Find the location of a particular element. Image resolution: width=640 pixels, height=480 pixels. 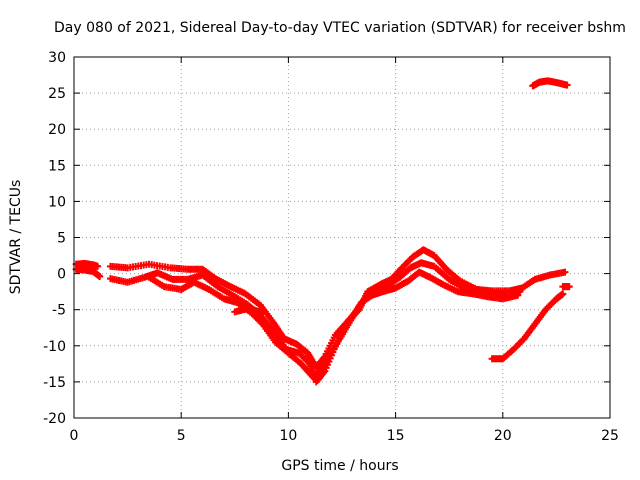

y-tick-label: 0 is located at coordinates (61, 275).